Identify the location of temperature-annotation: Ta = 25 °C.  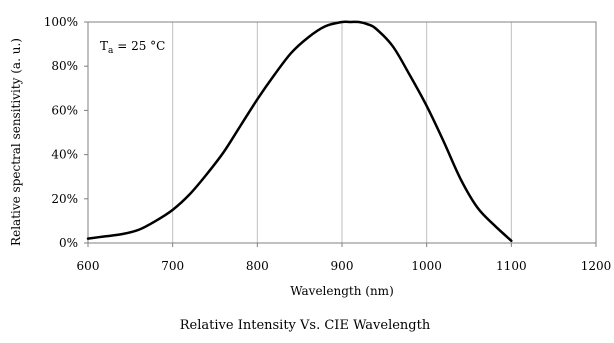
(132, 47).